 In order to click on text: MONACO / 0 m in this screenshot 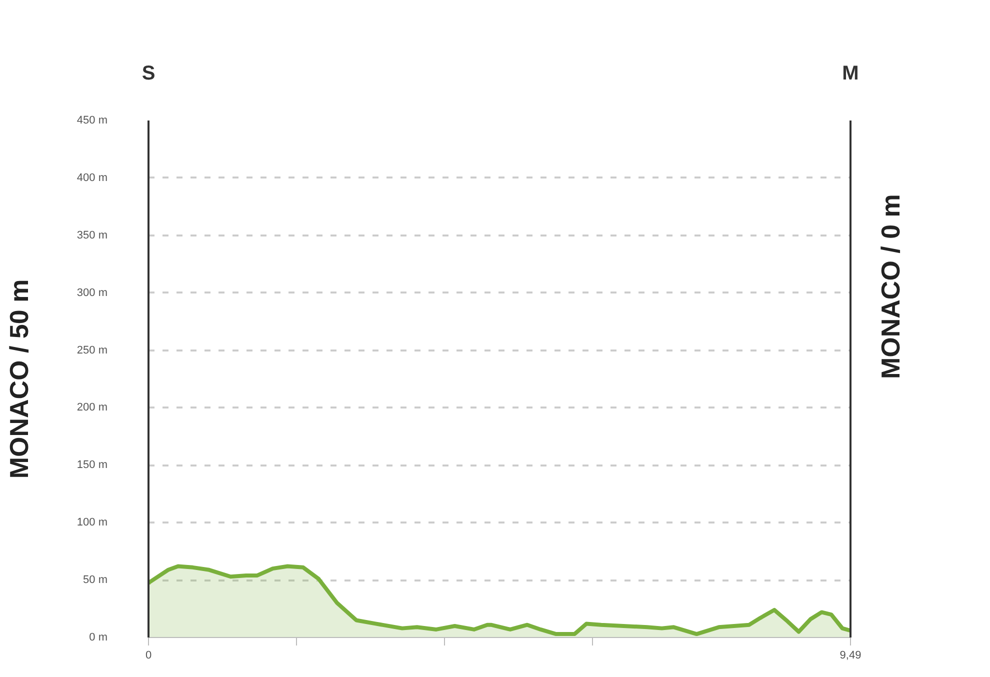, I will do `click(891, 286)`.